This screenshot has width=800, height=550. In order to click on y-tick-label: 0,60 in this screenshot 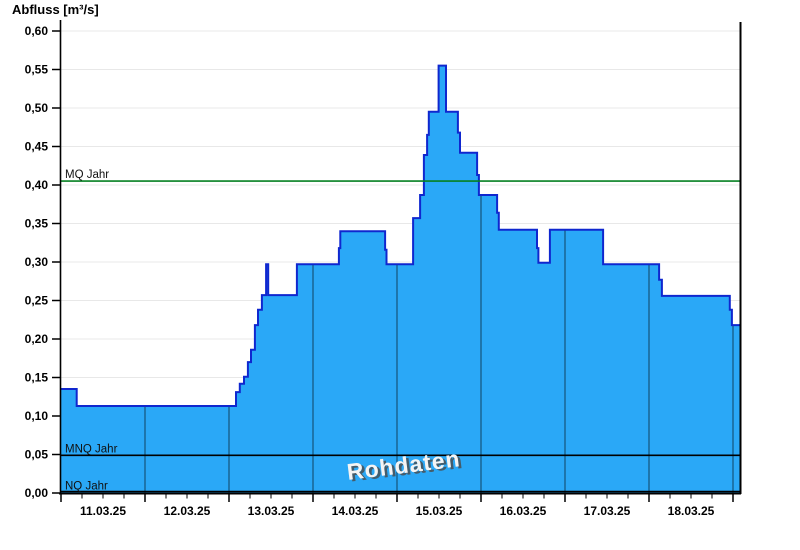, I will do `click(37, 31)`.